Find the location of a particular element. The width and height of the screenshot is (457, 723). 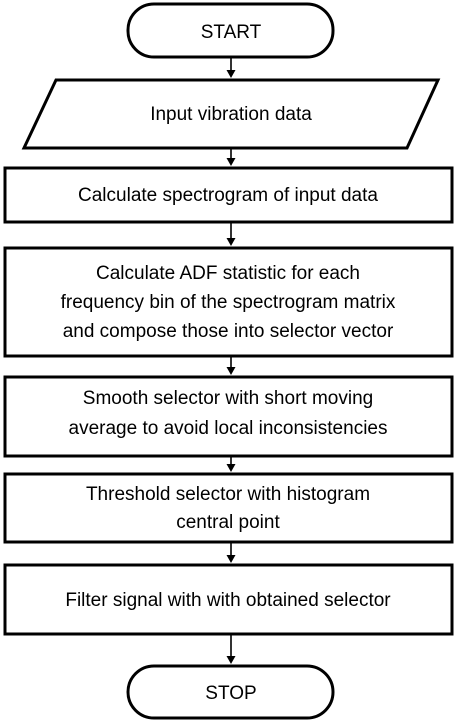

smooth-node-label-line-2: average to avoid local inconsistencies is located at coordinates (228, 428).